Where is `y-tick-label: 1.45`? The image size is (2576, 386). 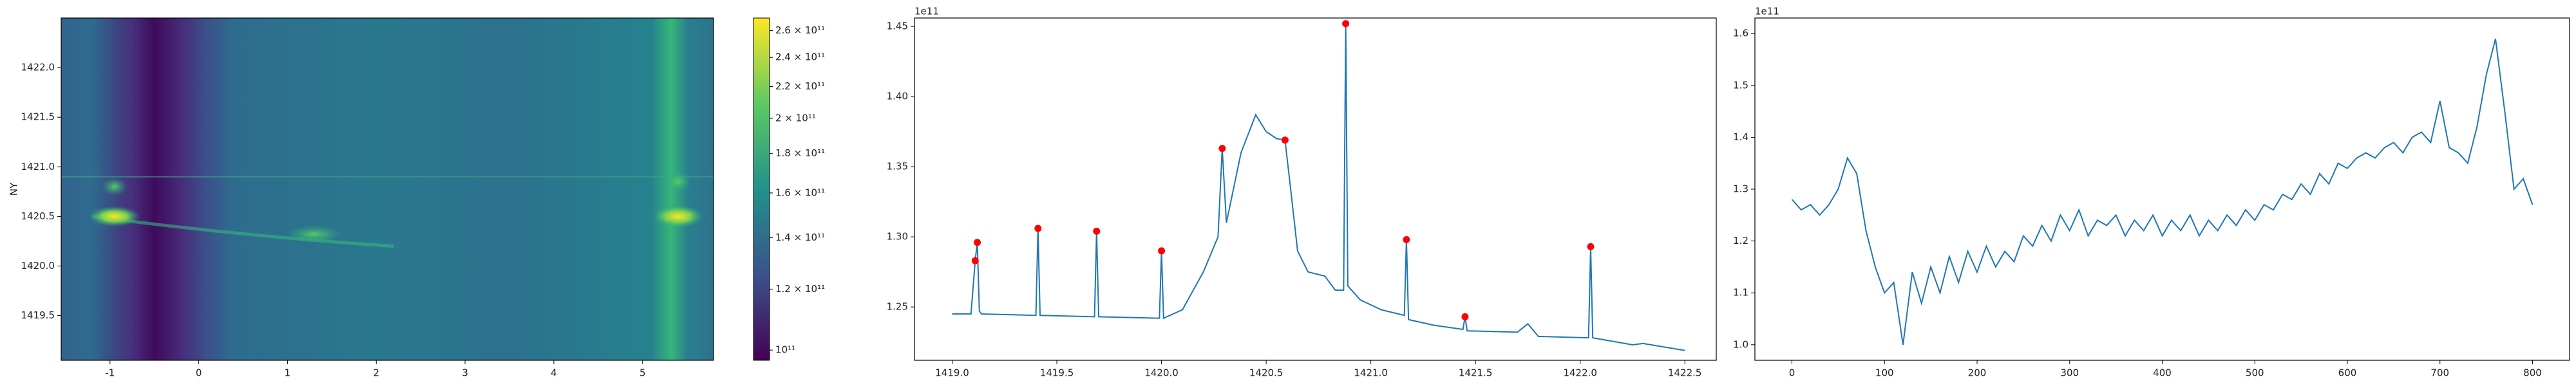 y-tick-label: 1.45 is located at coordinates (898, 26).